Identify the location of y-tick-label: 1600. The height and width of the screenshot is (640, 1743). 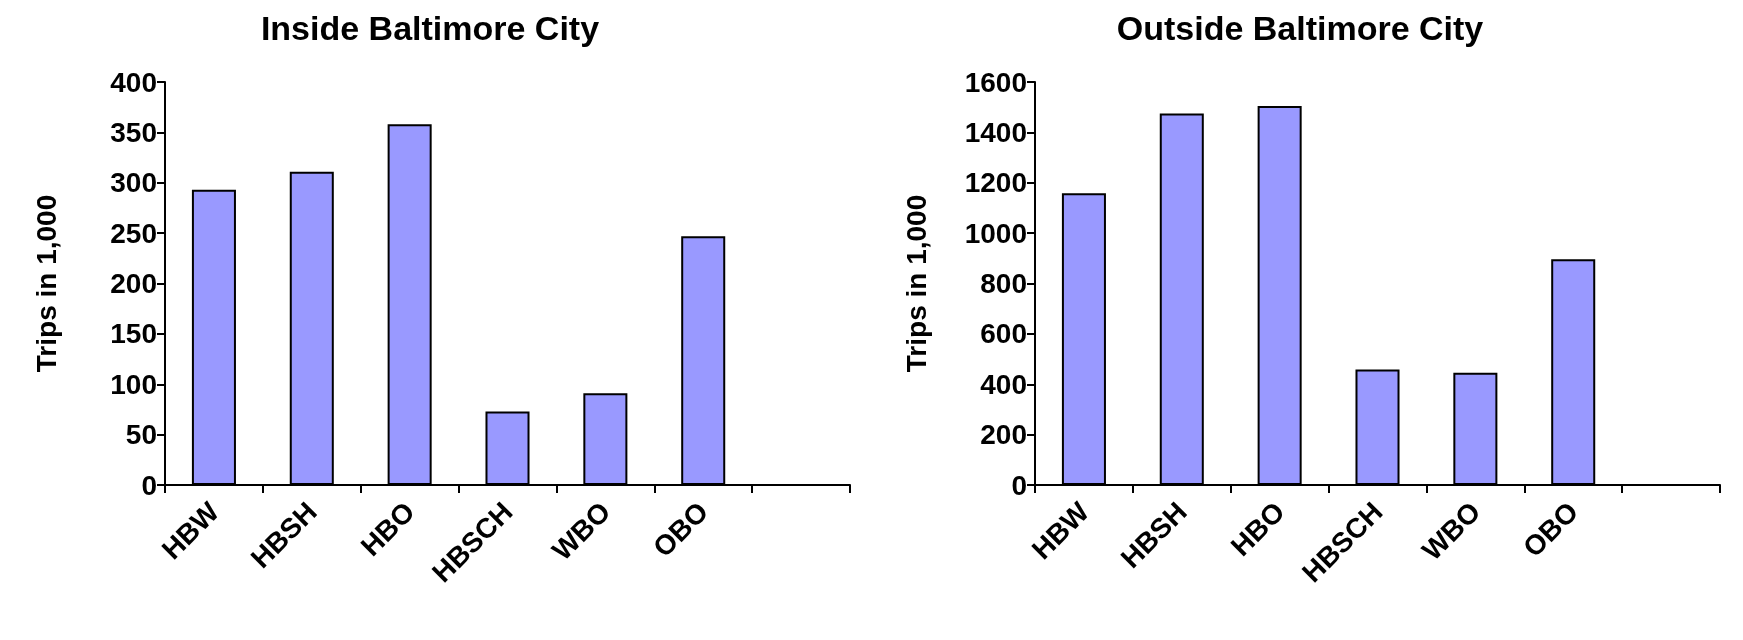
(995, 82).